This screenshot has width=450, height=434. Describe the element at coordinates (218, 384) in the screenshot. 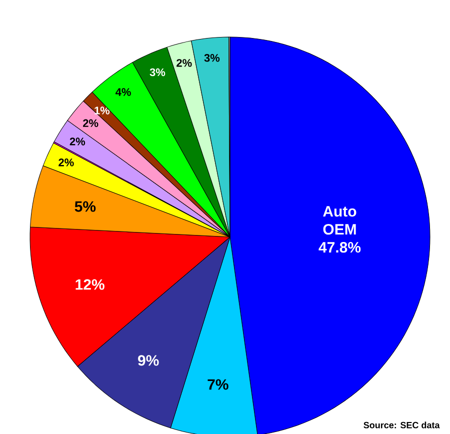

I see `data-label: 7%` at that location.